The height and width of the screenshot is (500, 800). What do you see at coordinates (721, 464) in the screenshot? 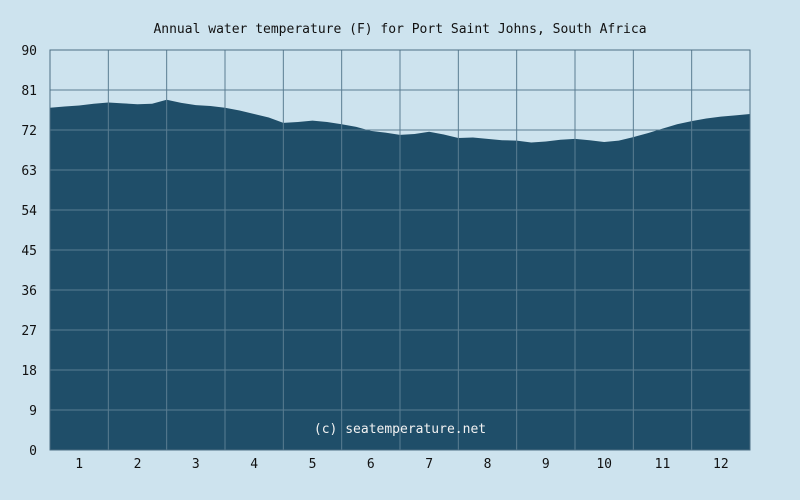
I see `x-tick-label: 12` at bounding box center [721, 464].